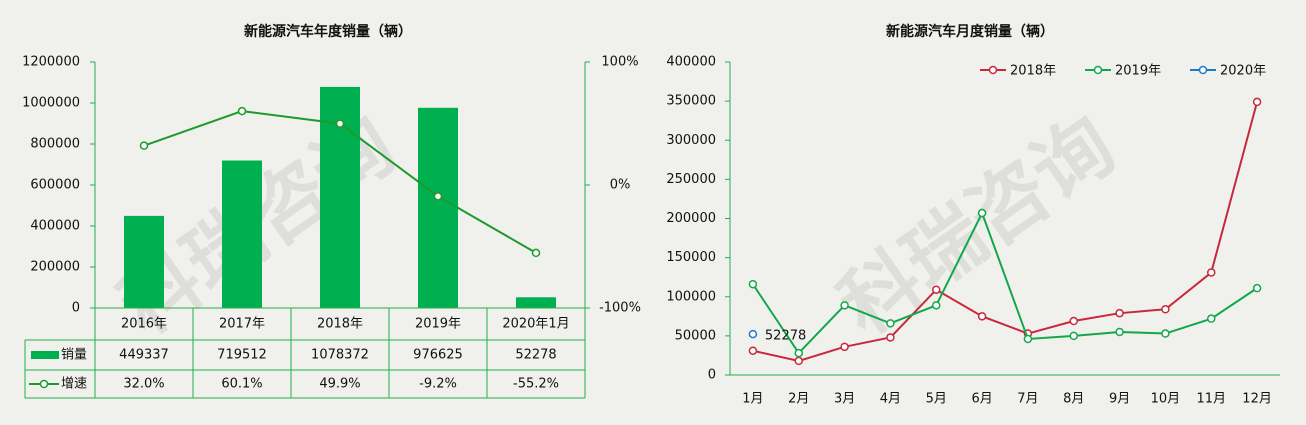 This screenshot has width=1306, height=425. What do you see at coordinates (1138, 71) in the screenshot?
I see `legend-label: 2019年` at bounding box center [1138, 71].